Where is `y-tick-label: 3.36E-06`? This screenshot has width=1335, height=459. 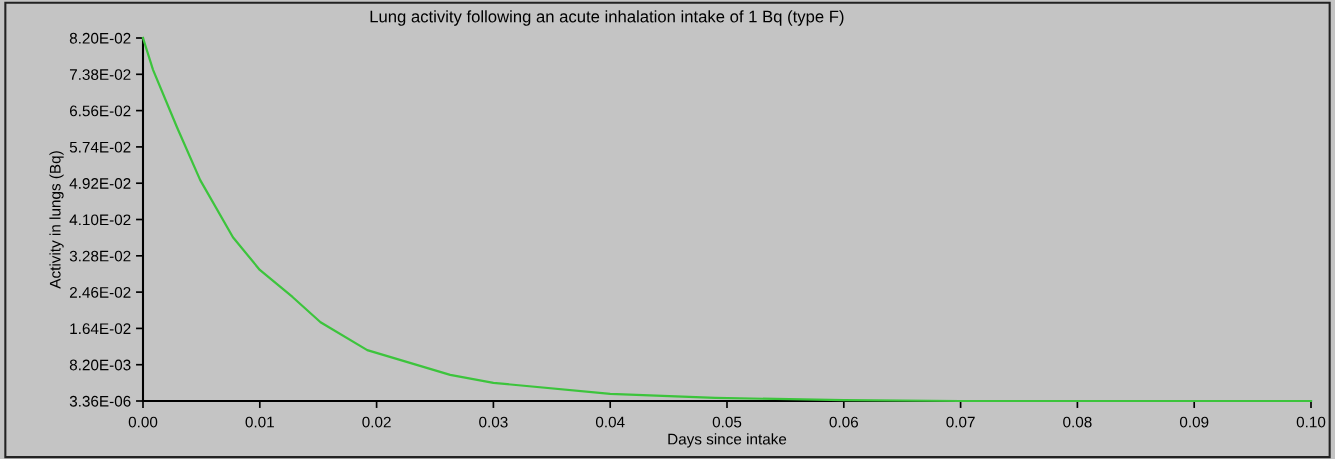
y-tick-label: 3.36E-06 is located at coordinates (100, 401).